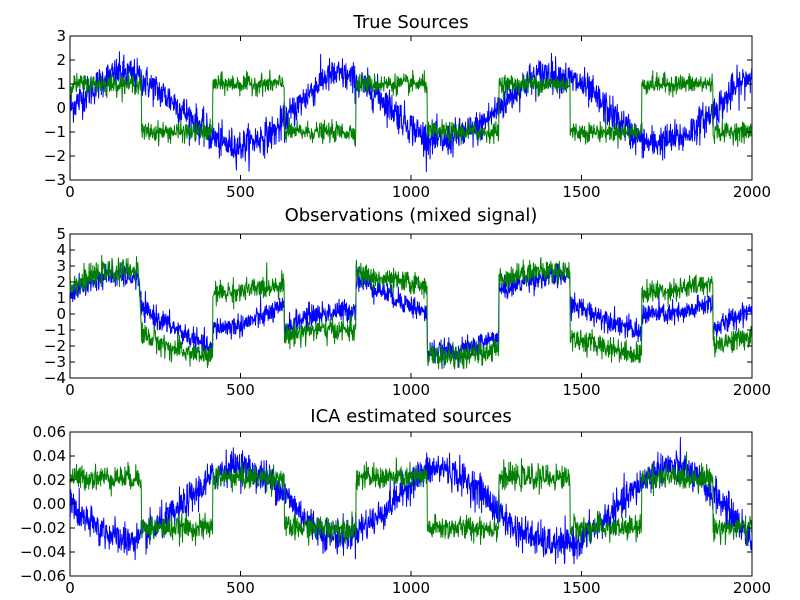  What do you see at coordinates (410, 416) in the screenshot?
I see `chart-title: ICA estimated sources` at bounding box center [410, 416].